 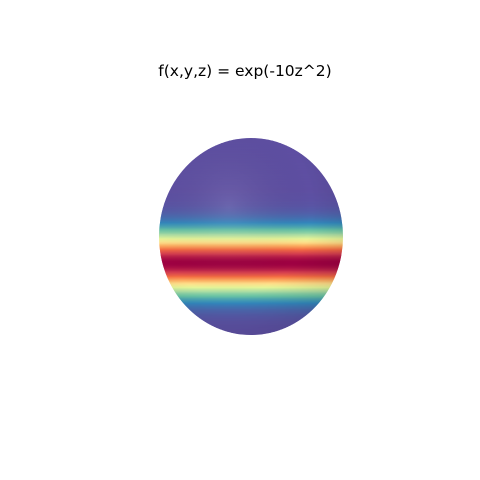 I want to click on plot-title: f(x,y,z) = exp(-10z^2), so click(x=245, y=71).